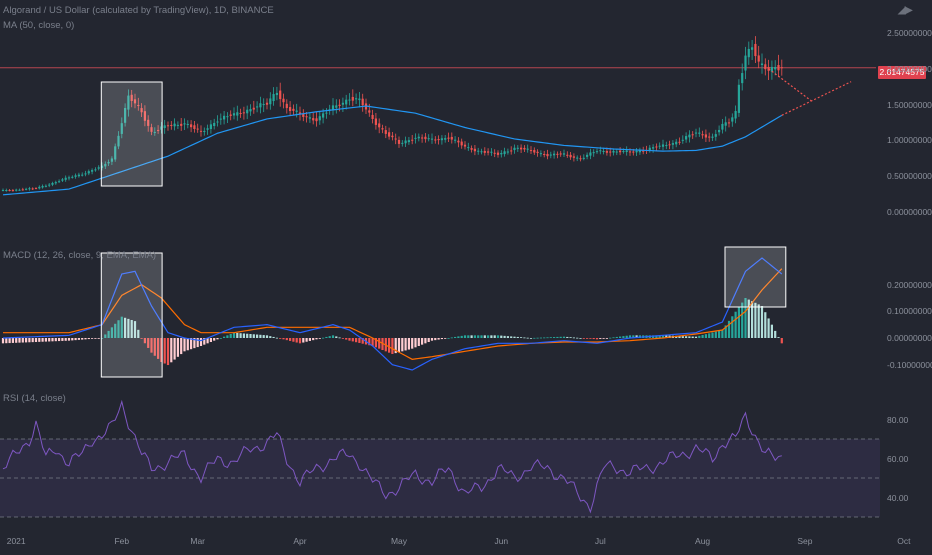 The width and height of the screenshot is (932, 555). What do you see at coordinates (909, 364) in the screenshot?
I see `macd-y-tick: -0.10000000` at bounding box center [909, 364].